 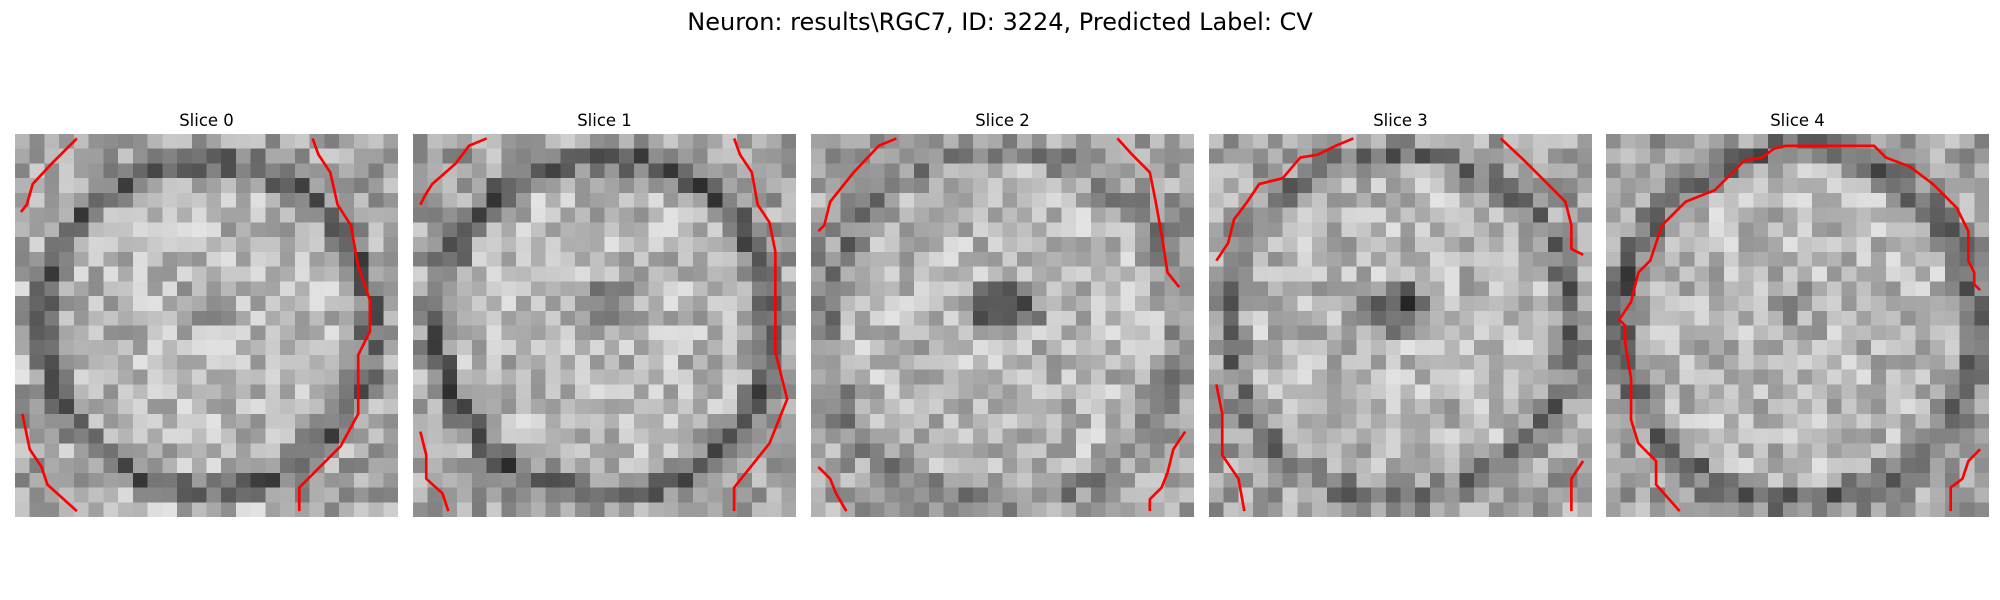 I want to click on slice-title: Slice 0, so click(x=206, y=120).